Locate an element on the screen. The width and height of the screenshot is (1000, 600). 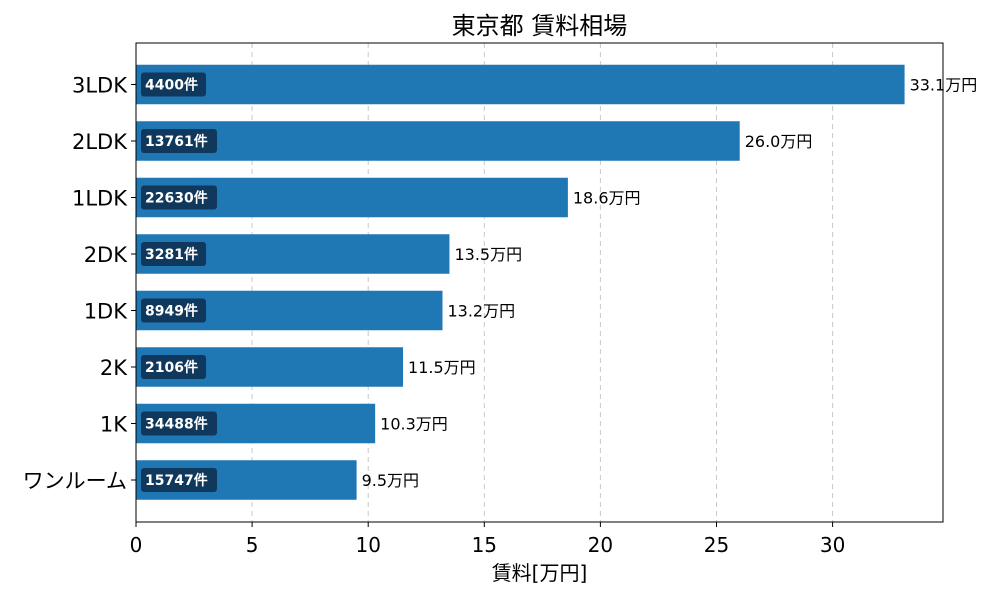
x-tick-label: 0 is located at coordinates (136, 545).